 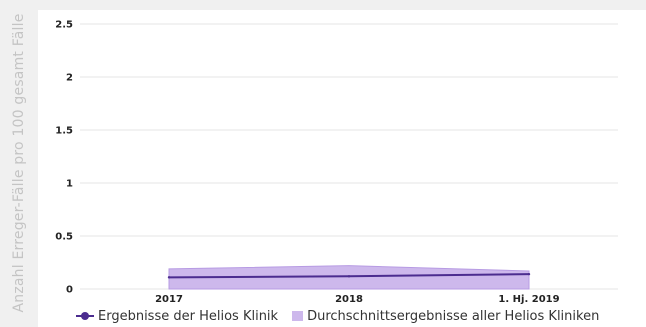 I want to click on y-tick-label: 0.5, so click(x=64, y=237).